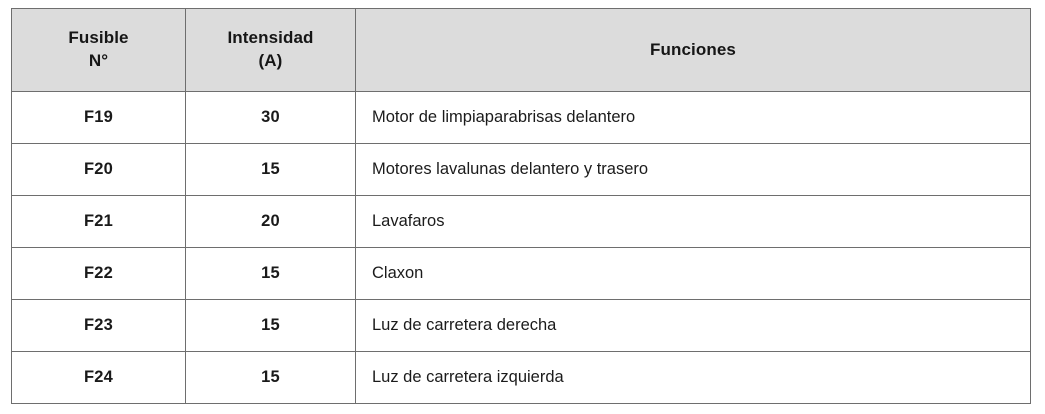 The height and width of the screenshot is (414, 1045). Describe the element at coordinates (98, 38) in the screenshot. I see `column-header-fuse-number-line-1: Fusible` at that location.